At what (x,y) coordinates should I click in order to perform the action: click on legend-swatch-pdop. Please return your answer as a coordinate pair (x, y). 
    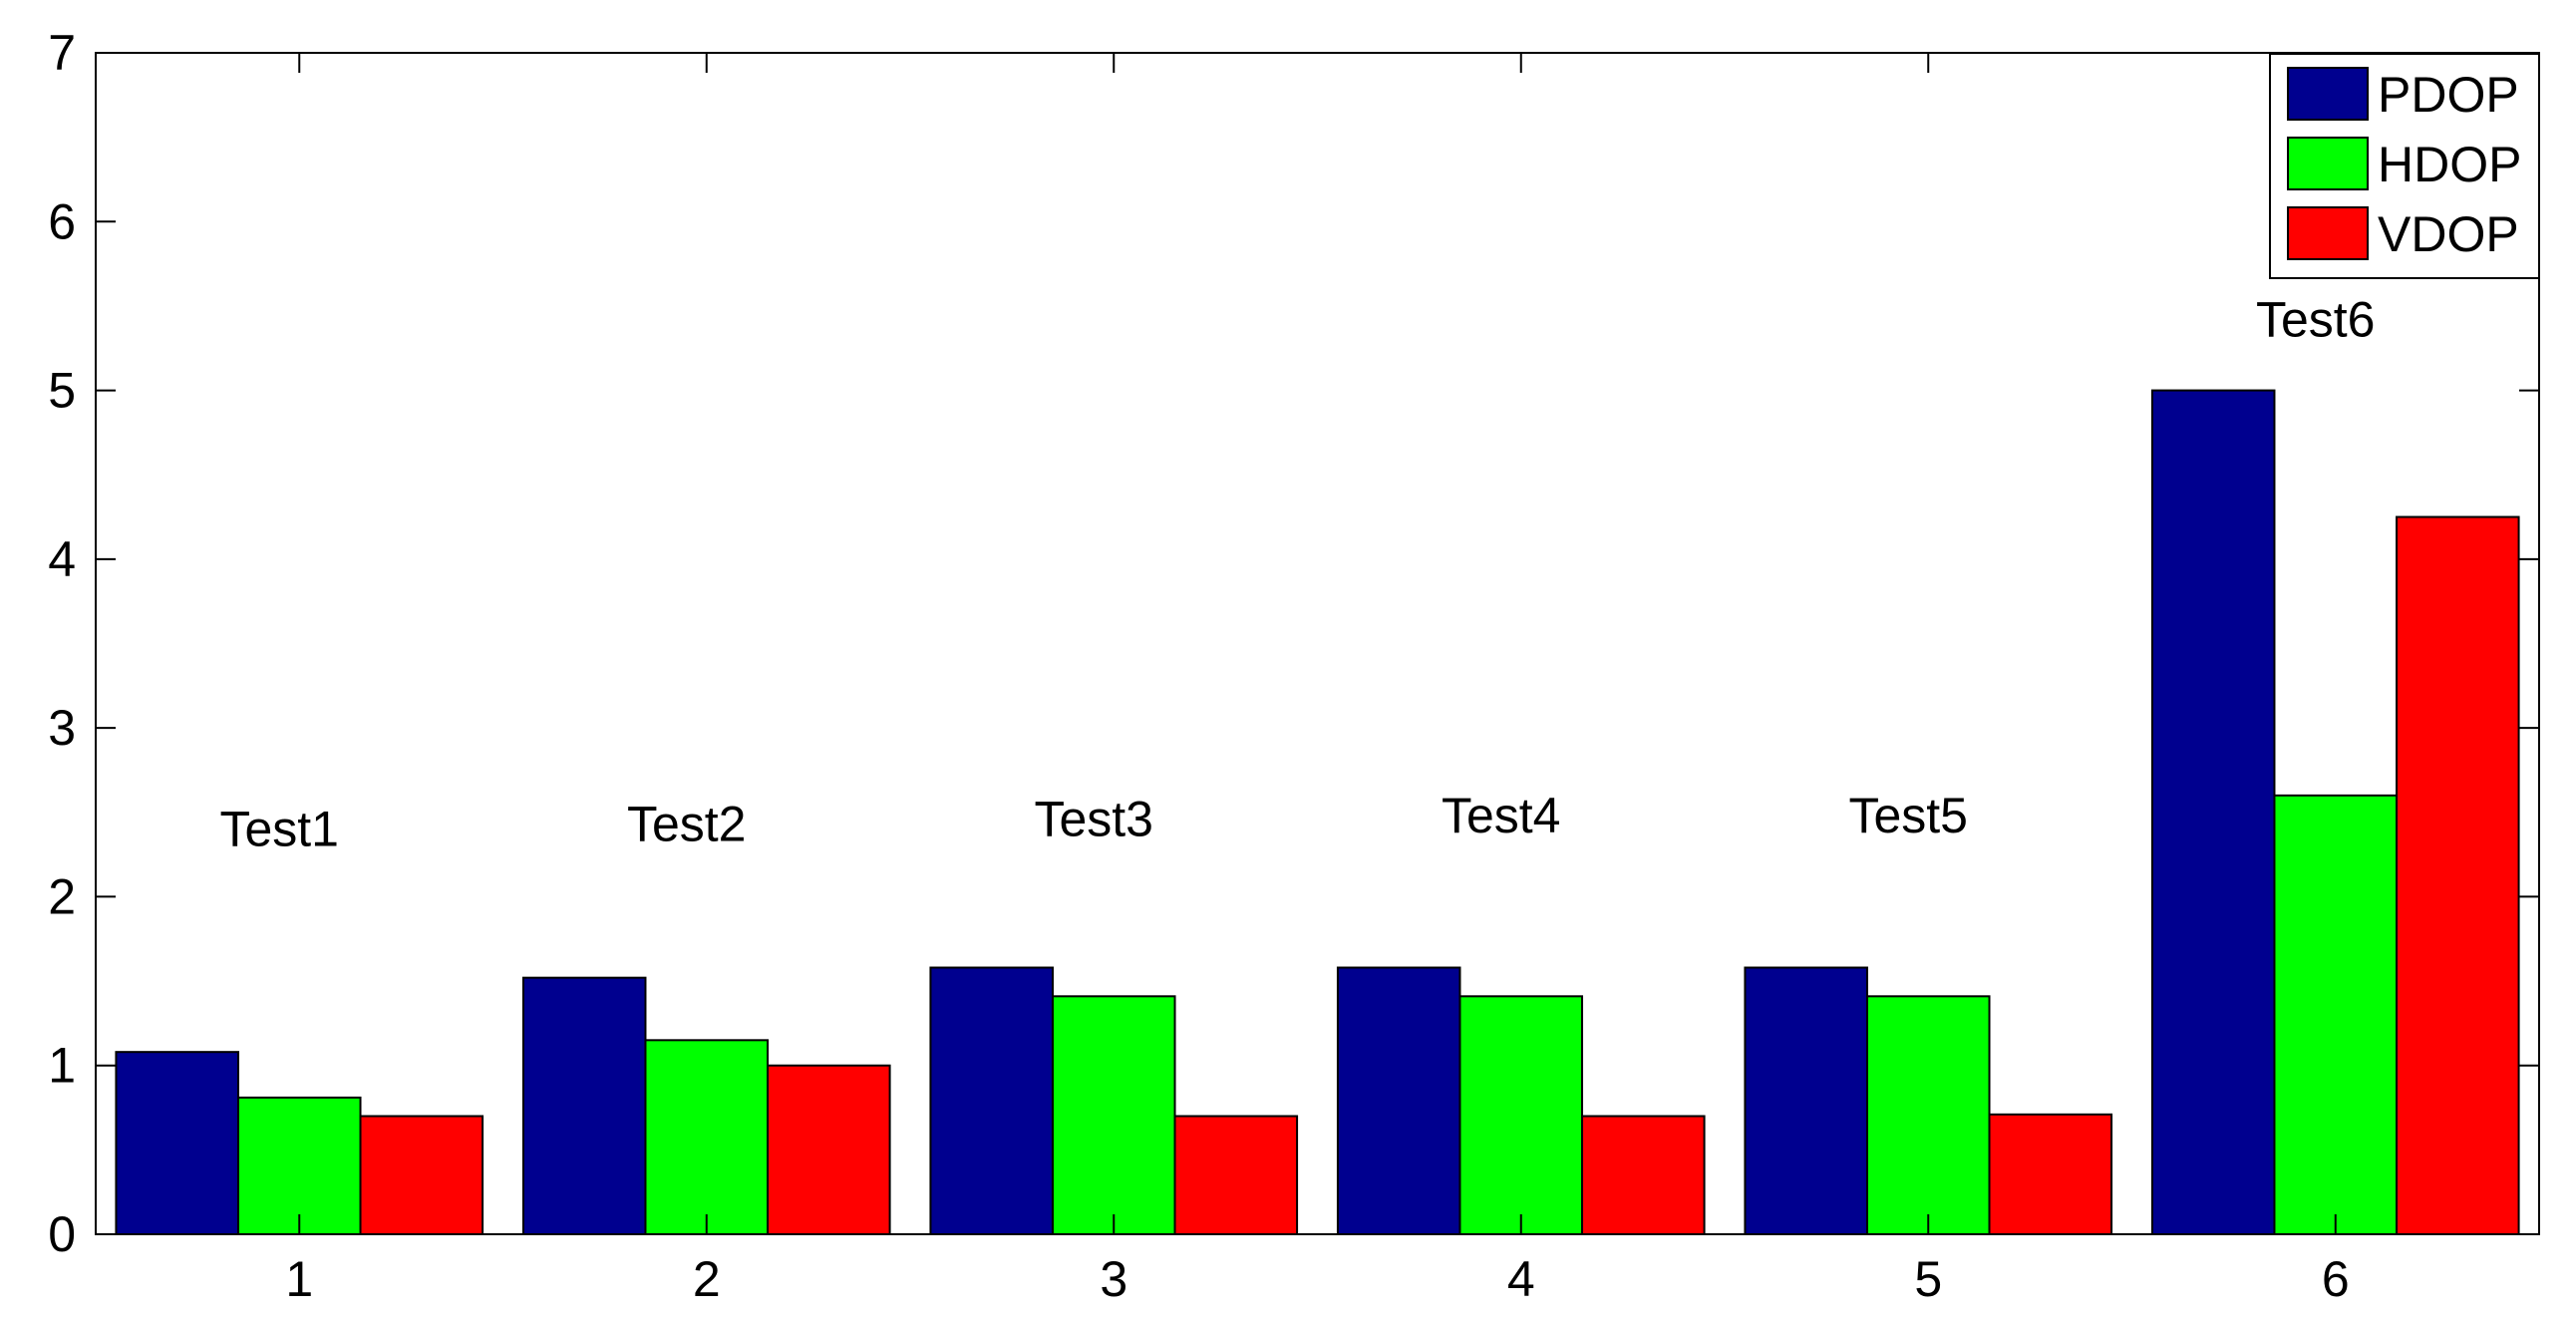
    Looking at the image, I should click on (2328, 94).